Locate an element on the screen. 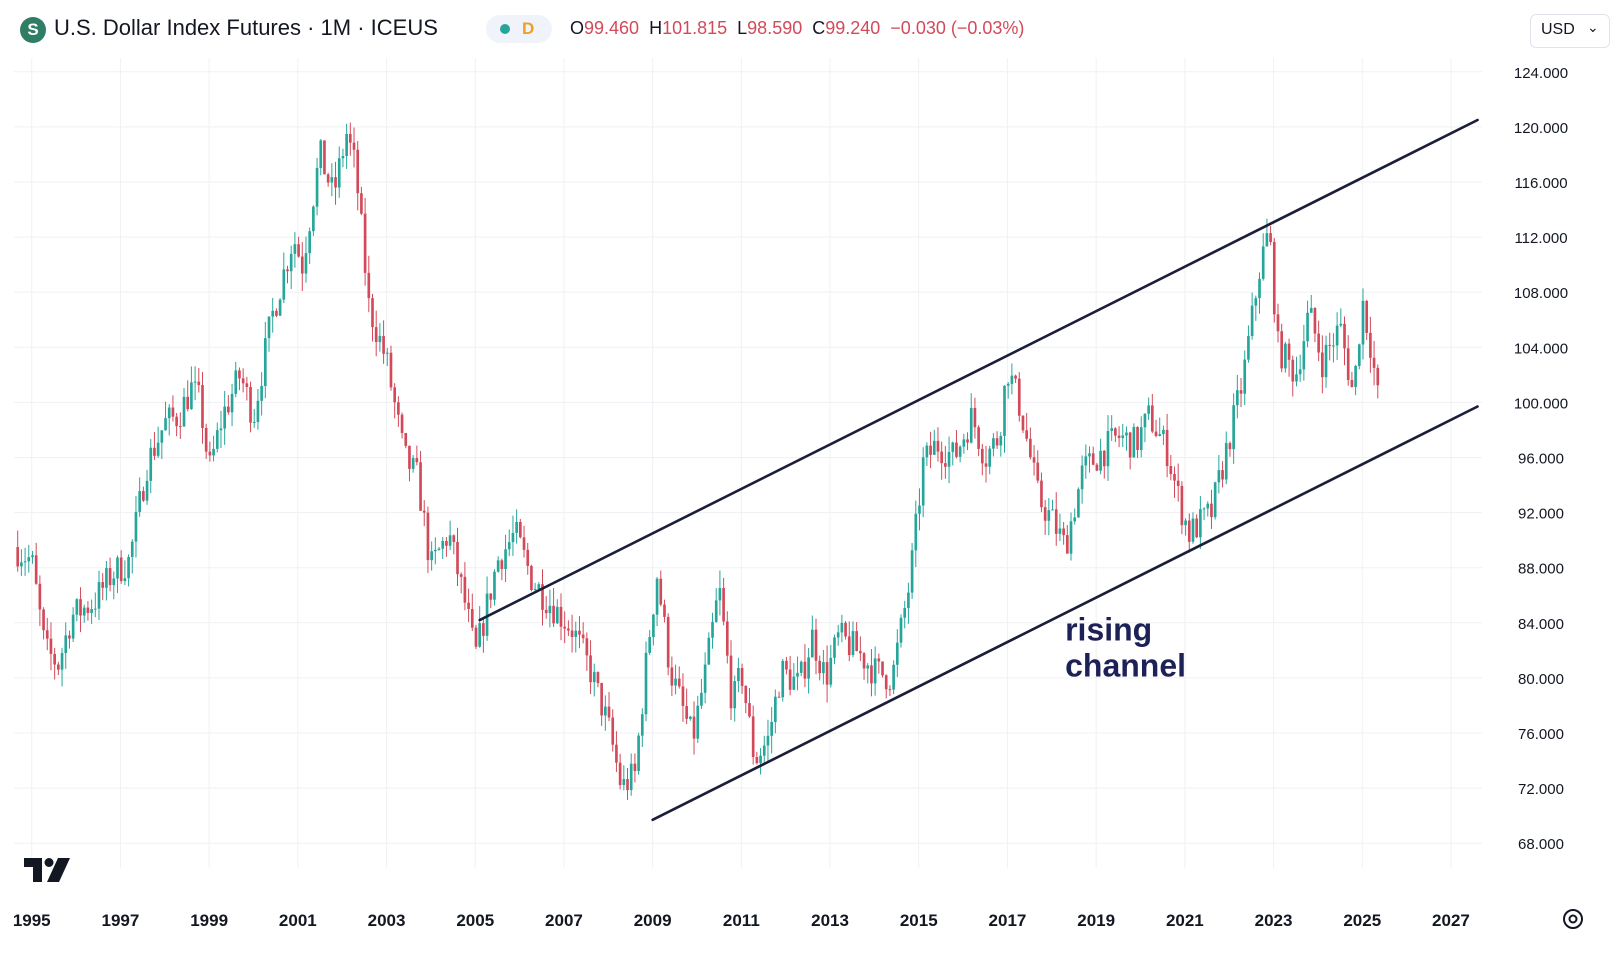  y-tick-label: 108.000 is located at coordinates (1541, 293).